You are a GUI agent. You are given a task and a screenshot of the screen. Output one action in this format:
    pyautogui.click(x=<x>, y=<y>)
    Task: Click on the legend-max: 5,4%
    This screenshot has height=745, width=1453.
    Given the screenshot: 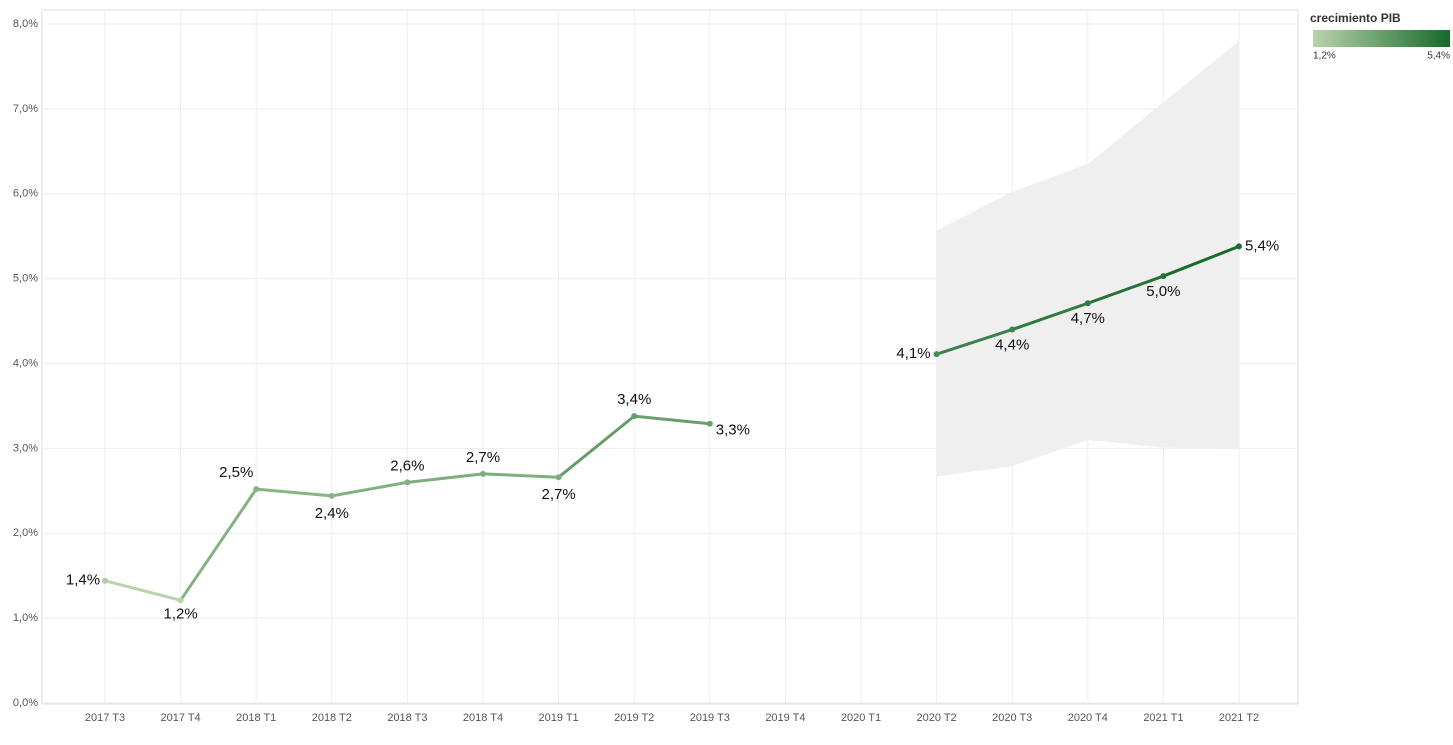 What is the action you would take?
    pyautogui.click(x=1438, y=56)
    